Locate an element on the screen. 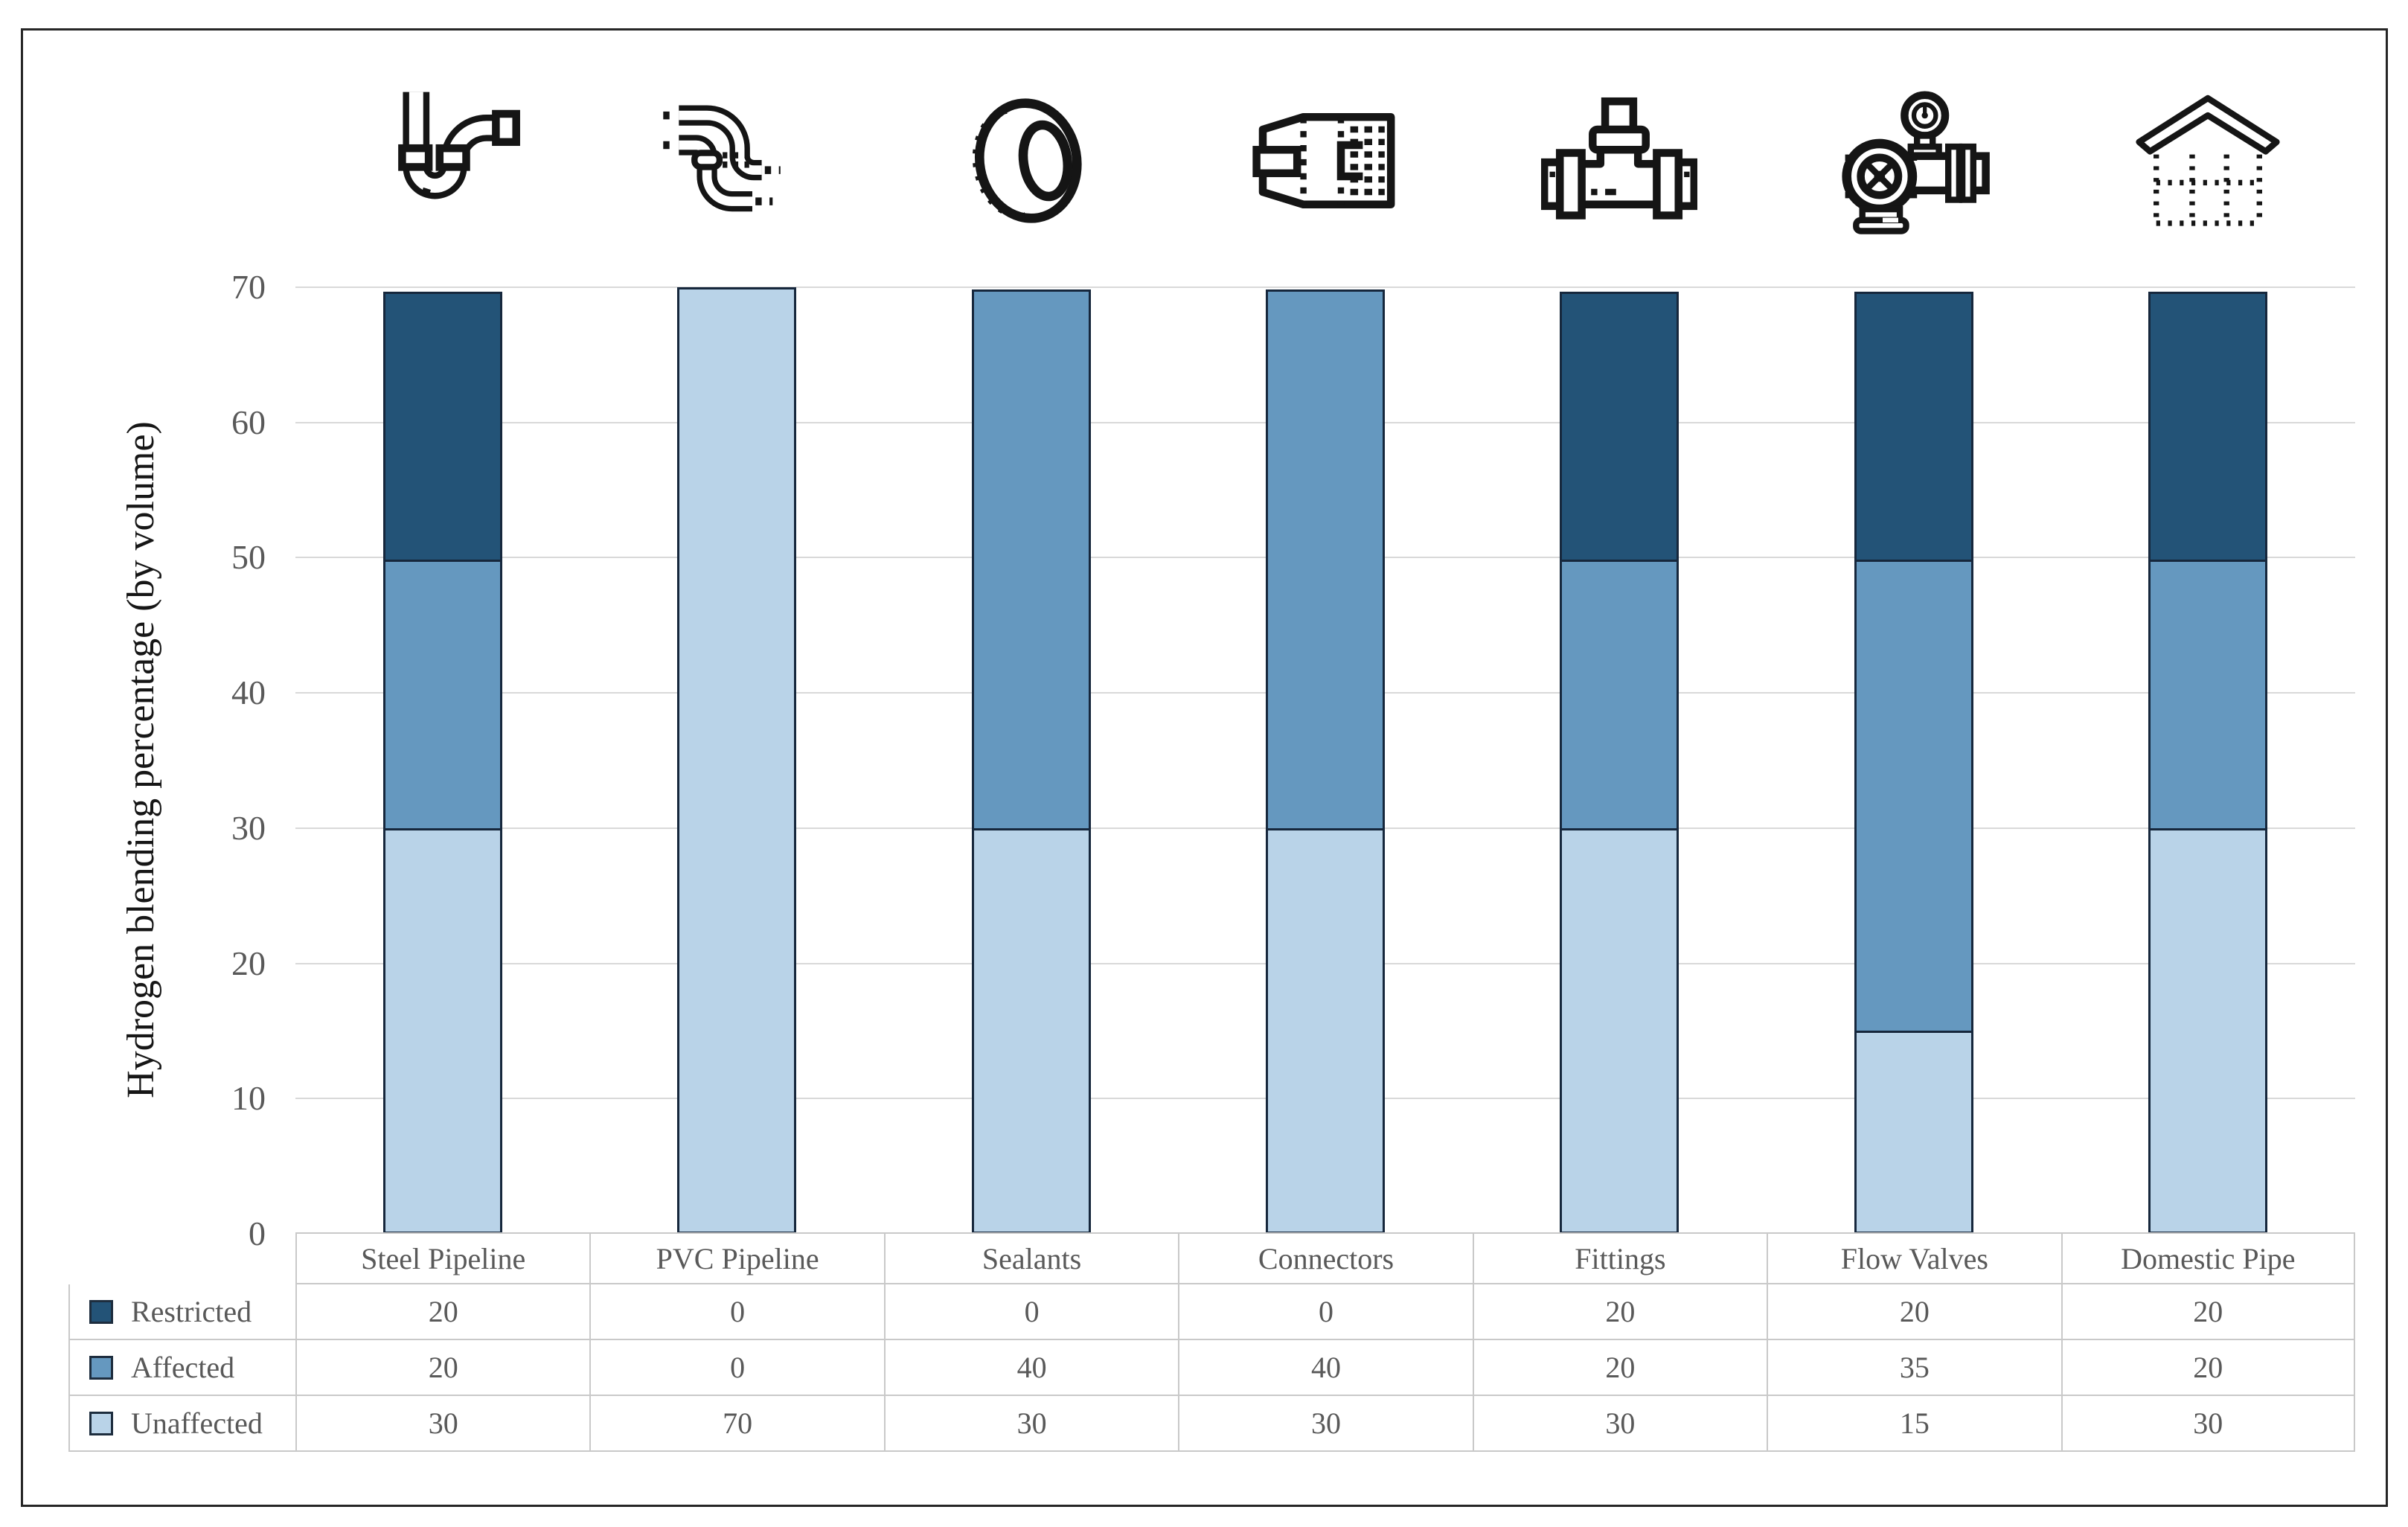 The width and height of the screenshot is (2408, 1527). column-header-pvc-pipeline: PVC Pipeline is located at coordinates (736, 1258).